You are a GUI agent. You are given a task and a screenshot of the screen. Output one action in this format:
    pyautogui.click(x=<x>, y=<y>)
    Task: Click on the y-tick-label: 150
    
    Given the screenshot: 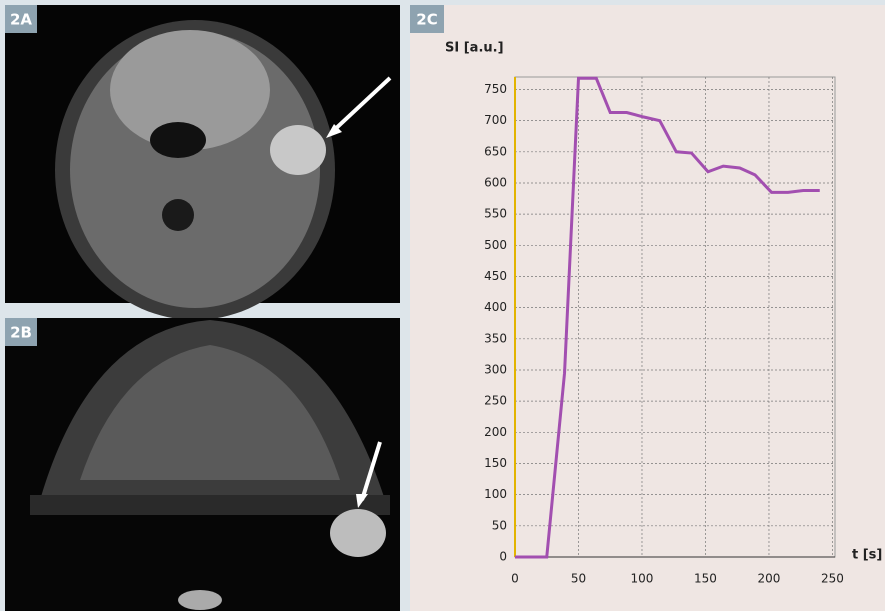 What is the action you would take?
    pyautogui.click(x=495, y=463)
    